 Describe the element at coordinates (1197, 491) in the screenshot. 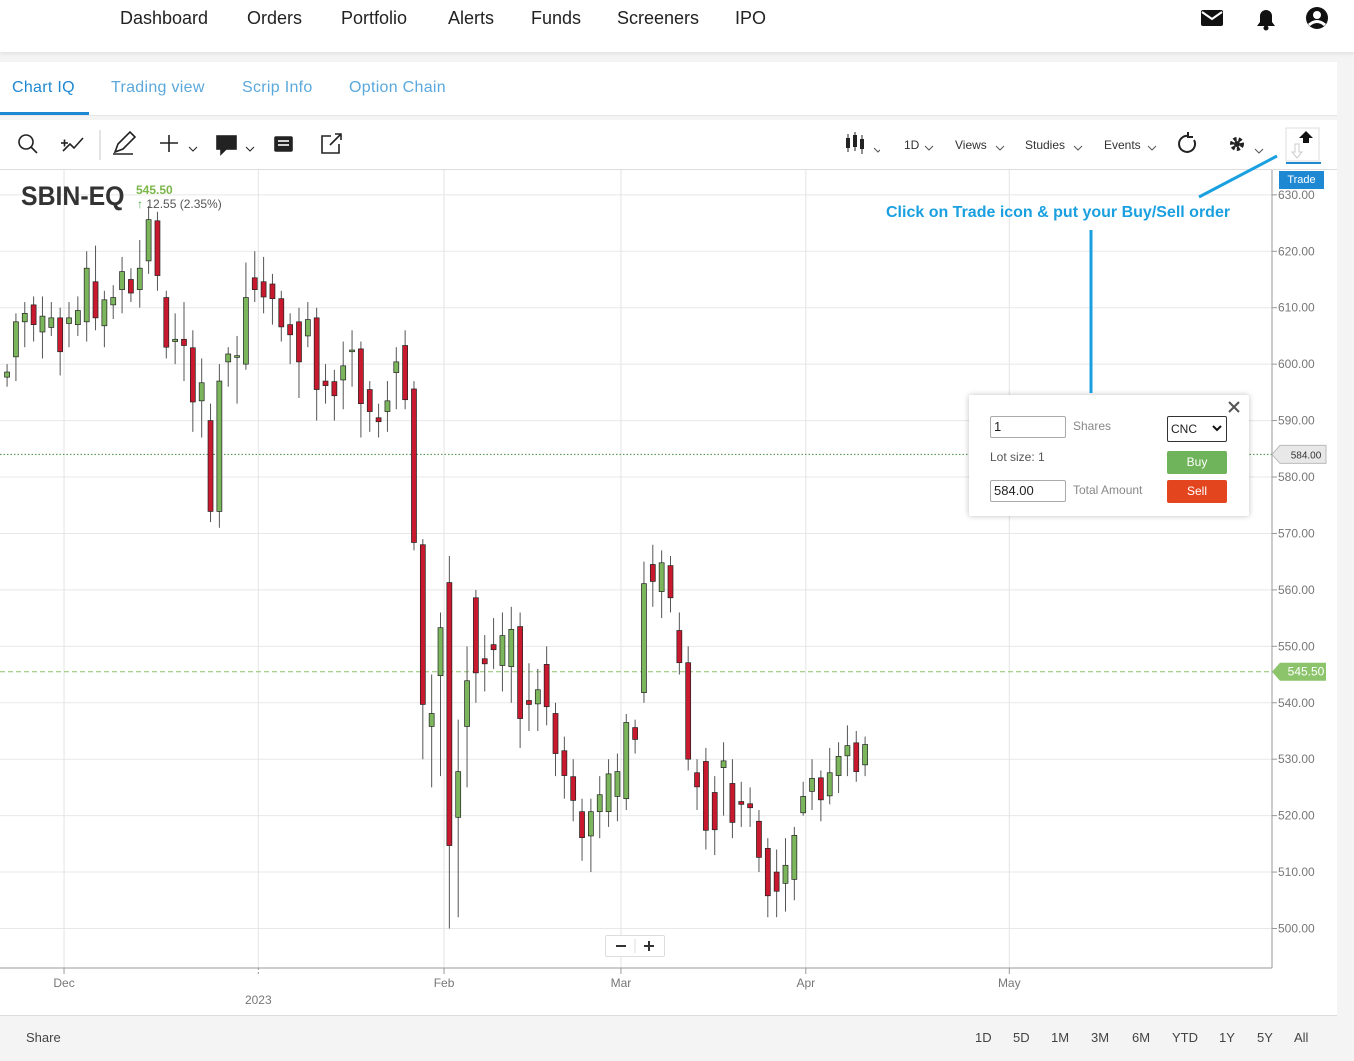

I see `sell-button: Sell` at that location.